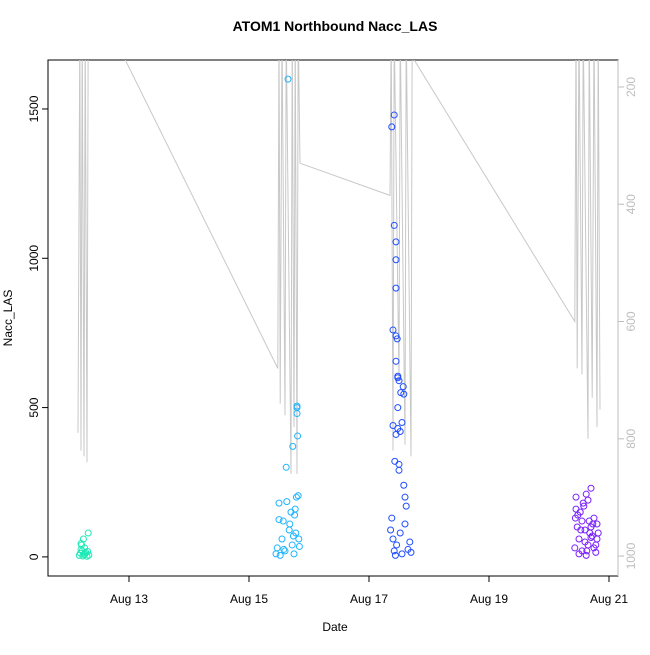 This screenshot has height=655, width=650. Describe the element at coordinates (631, 204) in the screenshot. I see `y2-tick-label: 400` at that location.